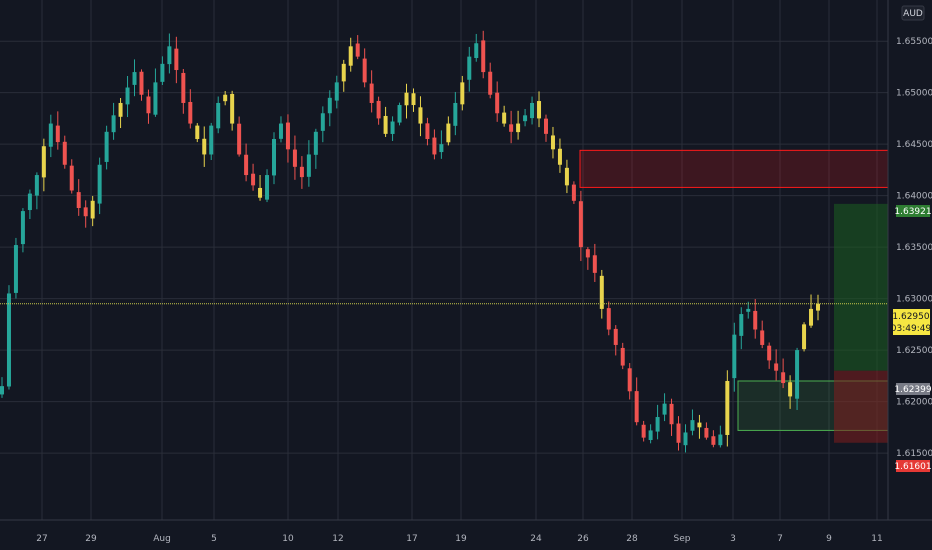  I want to click on currency-badge: AUD, so click(913, 13).